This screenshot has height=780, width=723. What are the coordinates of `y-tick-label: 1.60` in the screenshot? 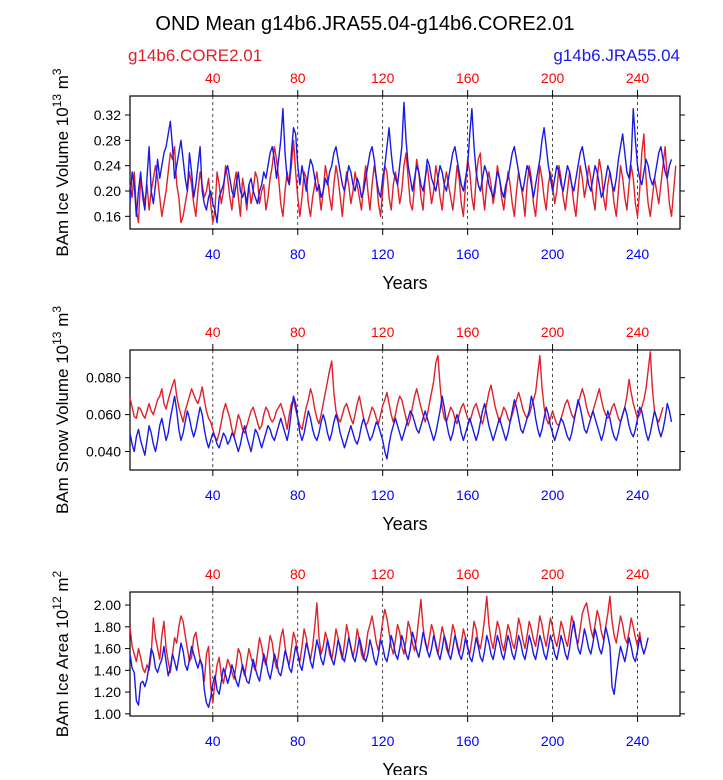 It's located at (107, 649).